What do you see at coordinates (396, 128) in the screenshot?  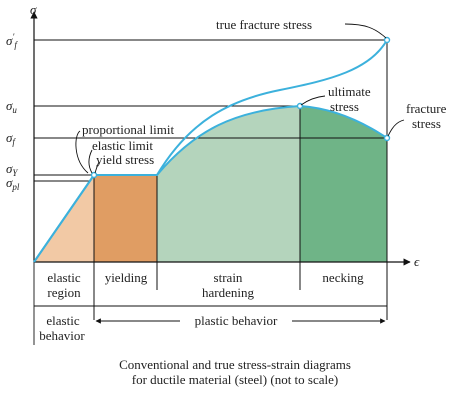 I see `leader-fracture` at bounding box center [396, 128].